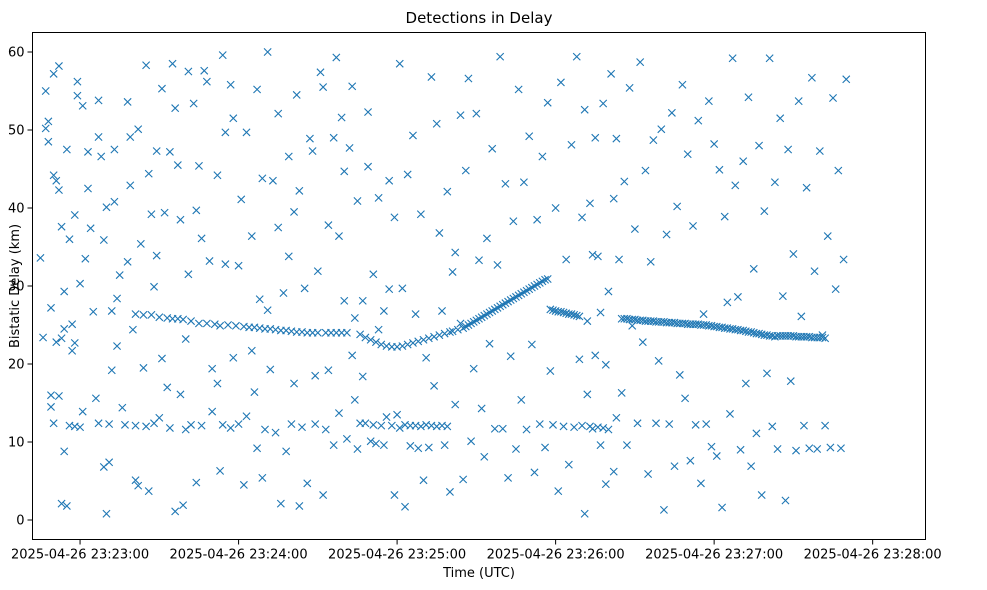  Describe the element at coordinates (239, 555) in the screenshot. I see `x-tick-label: 2025-04-26 23:24:00` at that location.